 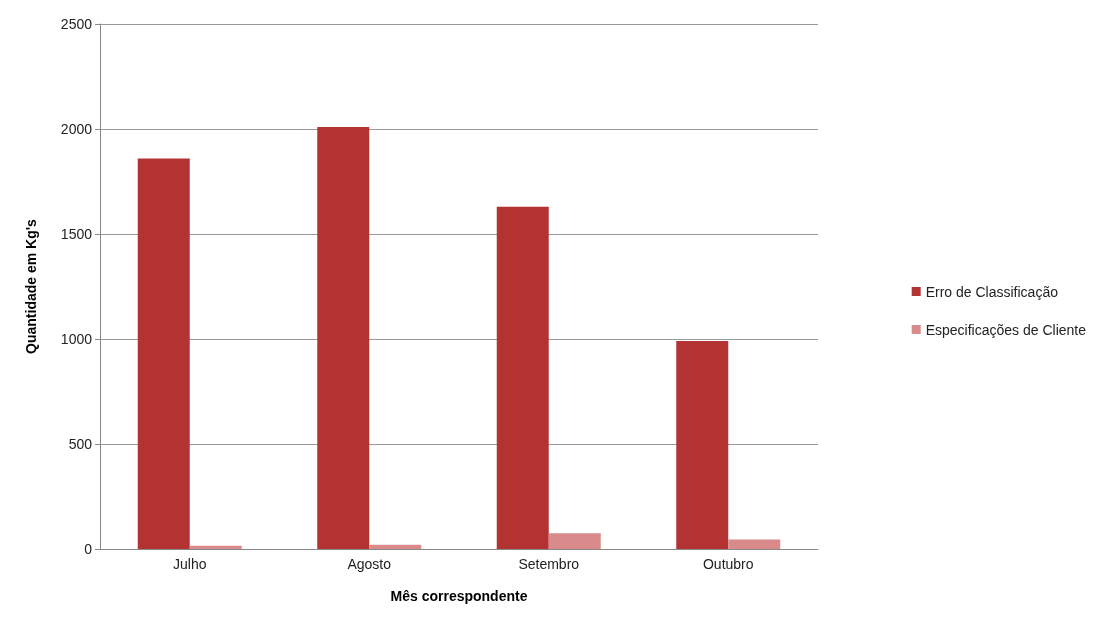 I want to click on x-tick-label: Agosto, so click(x=369, y=564).